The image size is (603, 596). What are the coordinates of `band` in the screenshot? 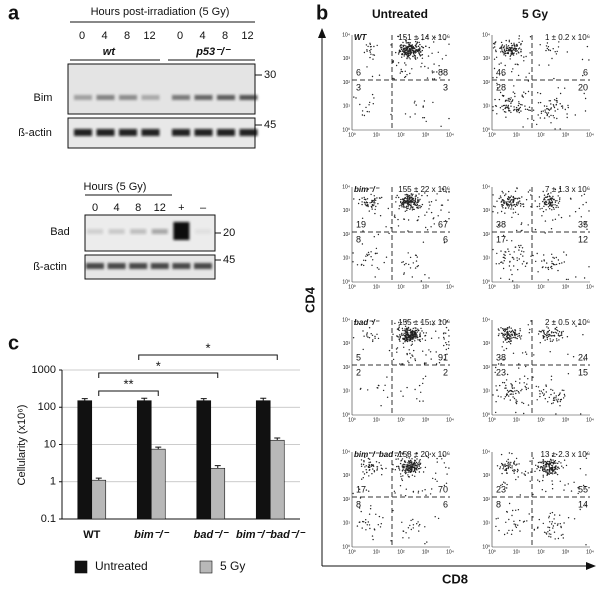 It's located at (138, 231).